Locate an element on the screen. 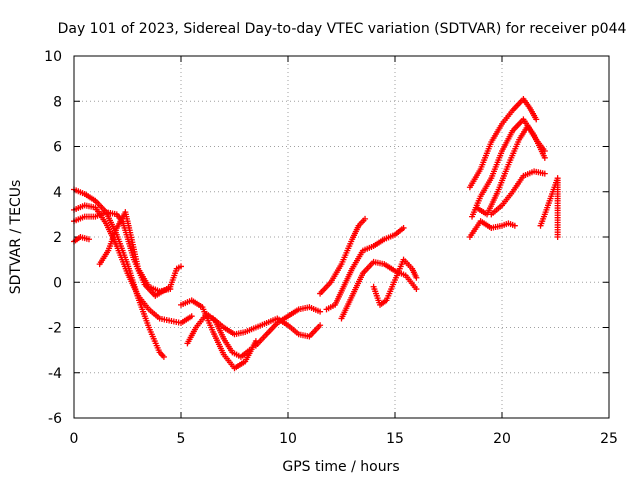 Image resolution: width=640 pixels, height=480 pixels. x-tick-label: 0 is located at coordinates (74, 439).